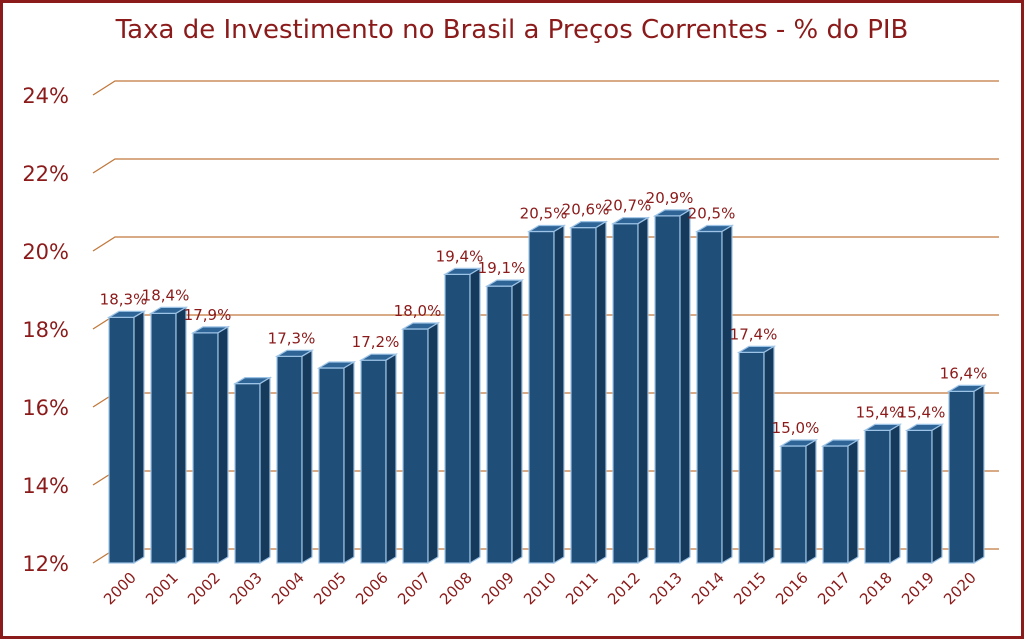 This screenshot has width=1024, height=639. Describe the element at coordinates (498, 589) in the screenshot. I see `x-tick-label: 2009` at that location.